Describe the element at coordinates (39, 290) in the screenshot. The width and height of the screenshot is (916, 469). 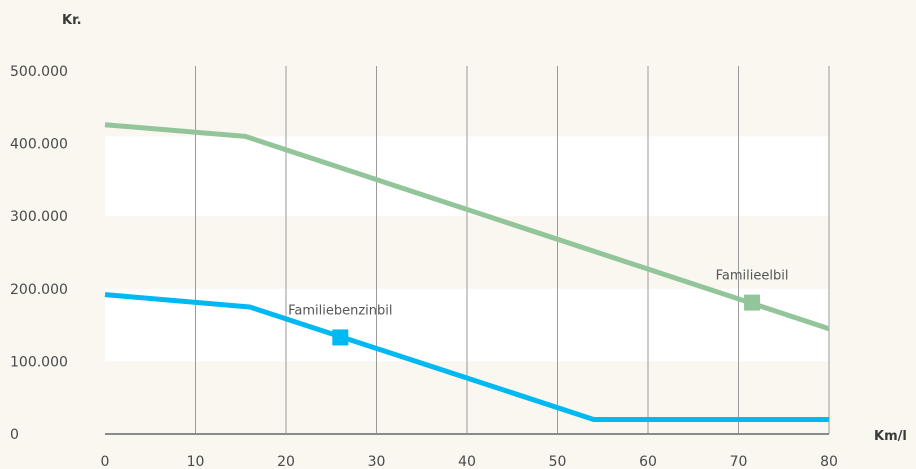
I see `y-tick-label-200000: 200.000` at that location.